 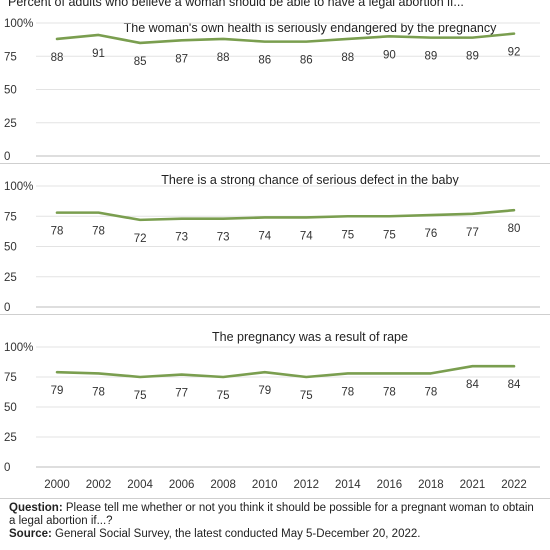 What do you see at coordinates (181, 238) in the screenshot?
I see `data-label-2006: 73` at bounding box center [181, 238].